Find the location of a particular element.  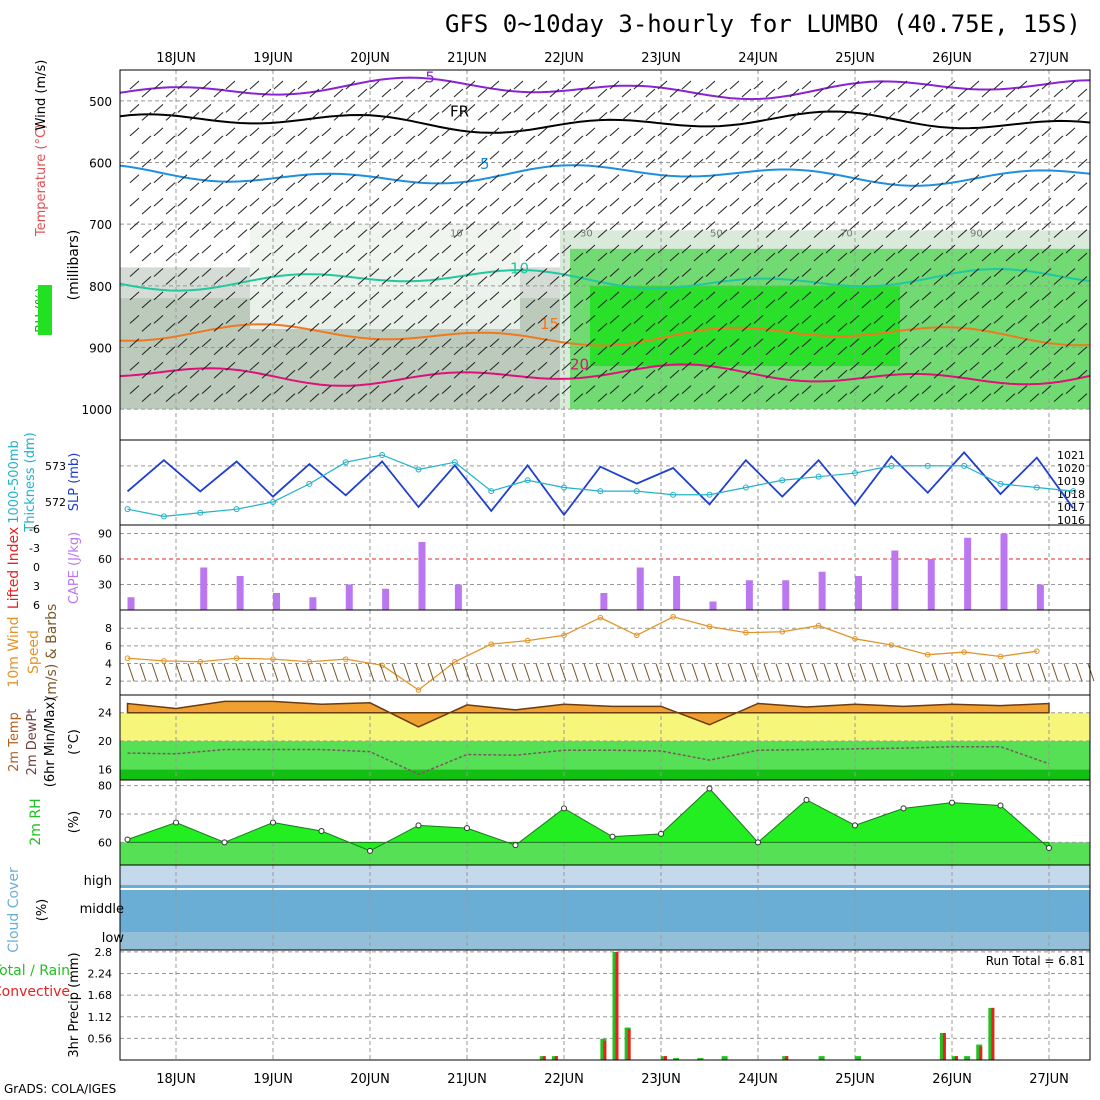

temp-band is located at coordinates (605, 755).